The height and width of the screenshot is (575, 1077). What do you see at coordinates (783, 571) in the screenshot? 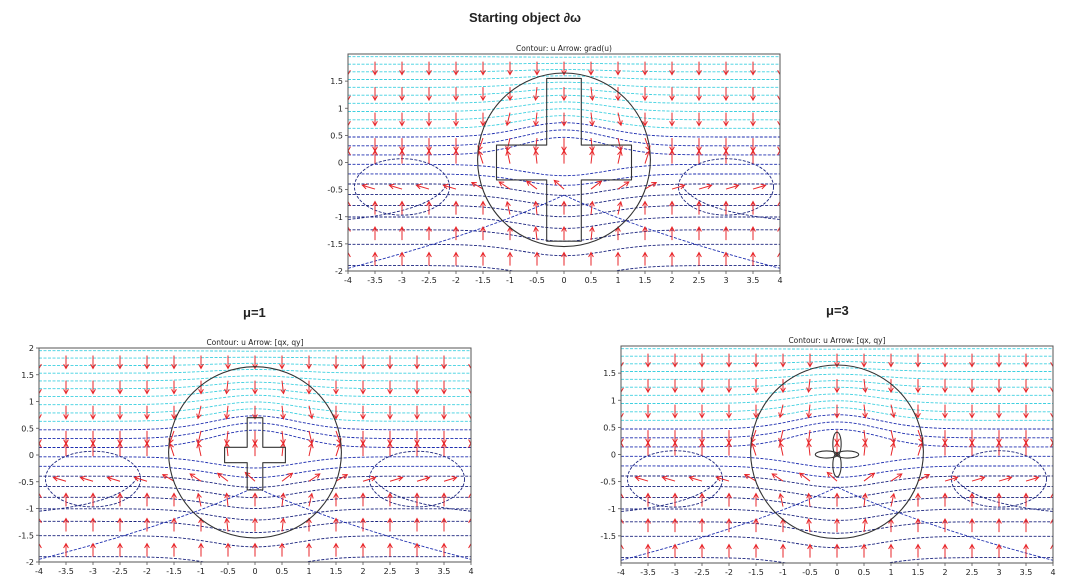
I see `x-tick-label: -1` at bounding box center [783, 571].